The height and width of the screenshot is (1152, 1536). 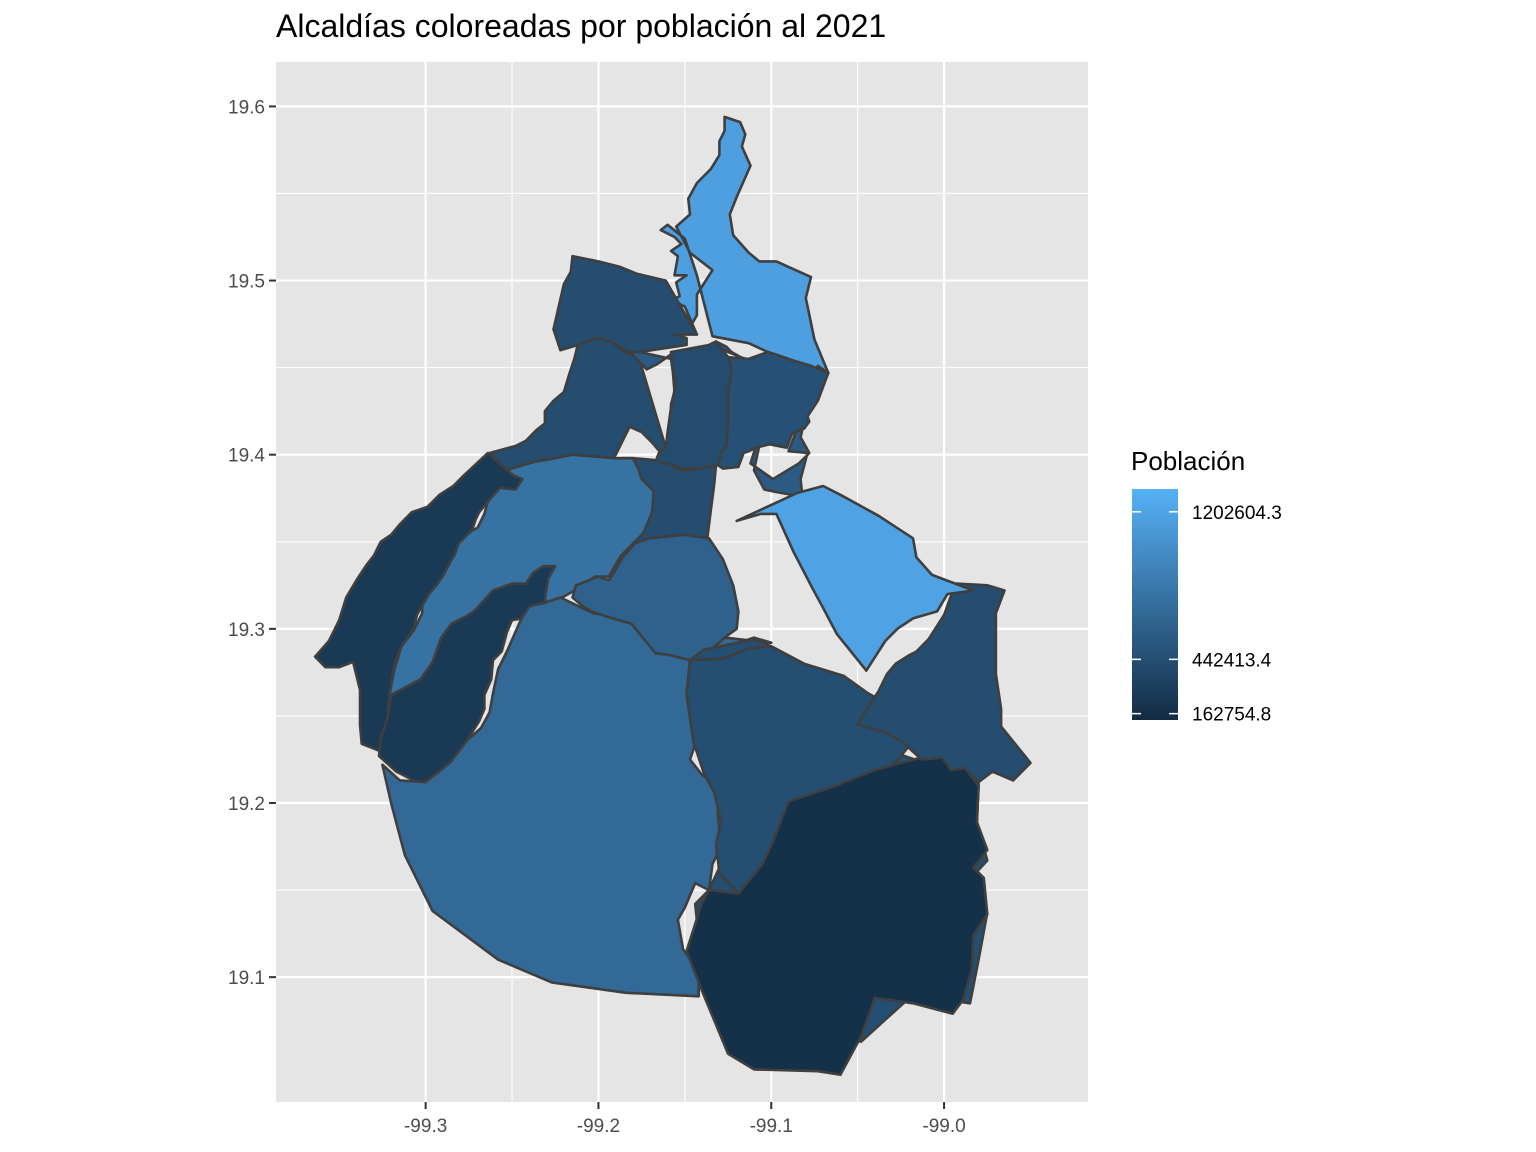 I want to click on y-tick-label: 19.5, so click(x=246, y=282).